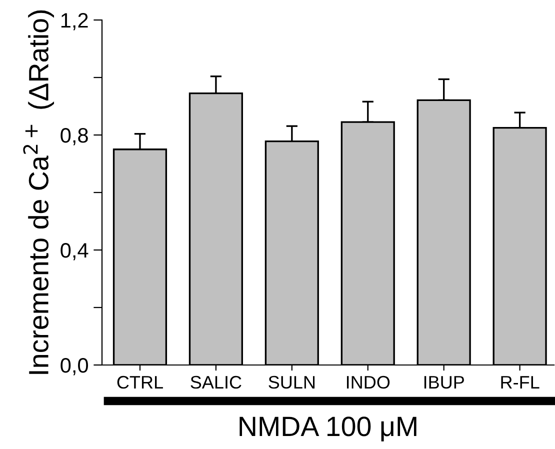  What do you see at coordinates (74, 367) in the screenshot?
I see `text: 0,0` at bounding box center [74, 367].